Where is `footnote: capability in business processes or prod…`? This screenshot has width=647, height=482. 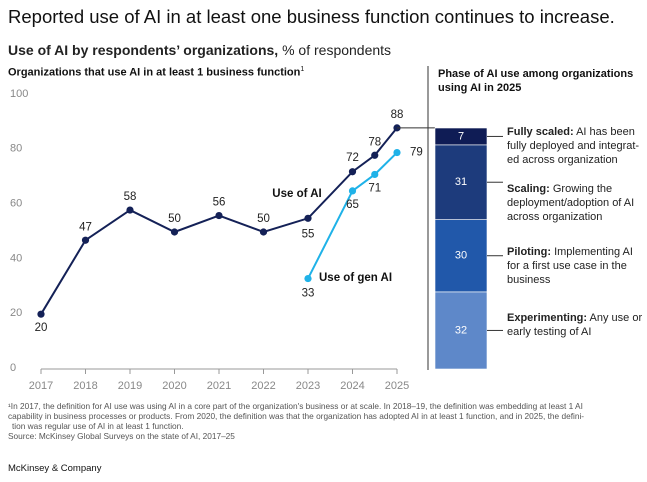
footnote: capability in business processes or prod… is located at coordinates (296, 416).